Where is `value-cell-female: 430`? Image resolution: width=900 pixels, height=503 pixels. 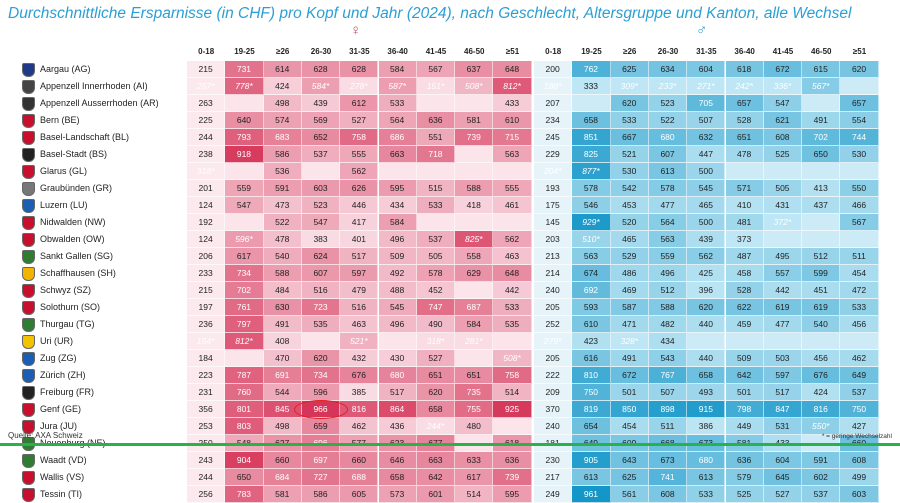 value-cell-female: 430 is located at coordinates (397, 358).